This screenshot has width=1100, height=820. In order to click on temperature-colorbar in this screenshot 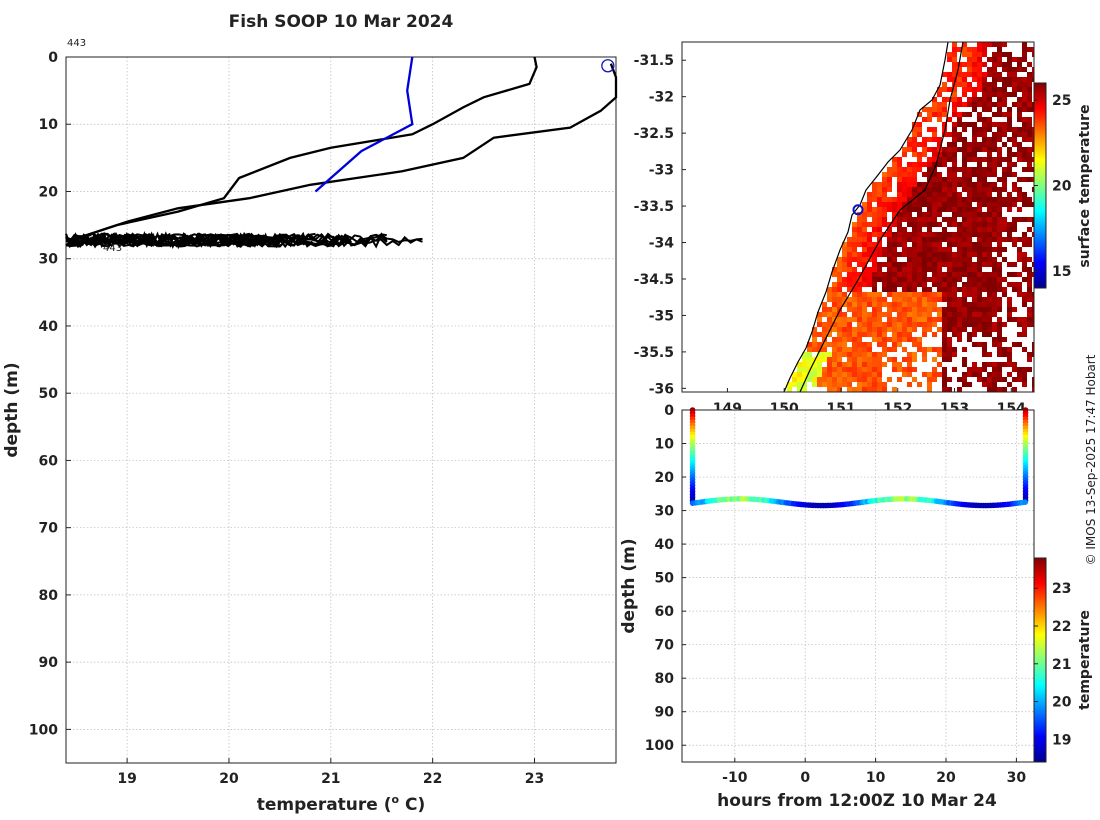, I will do `click(1040, 660)`.